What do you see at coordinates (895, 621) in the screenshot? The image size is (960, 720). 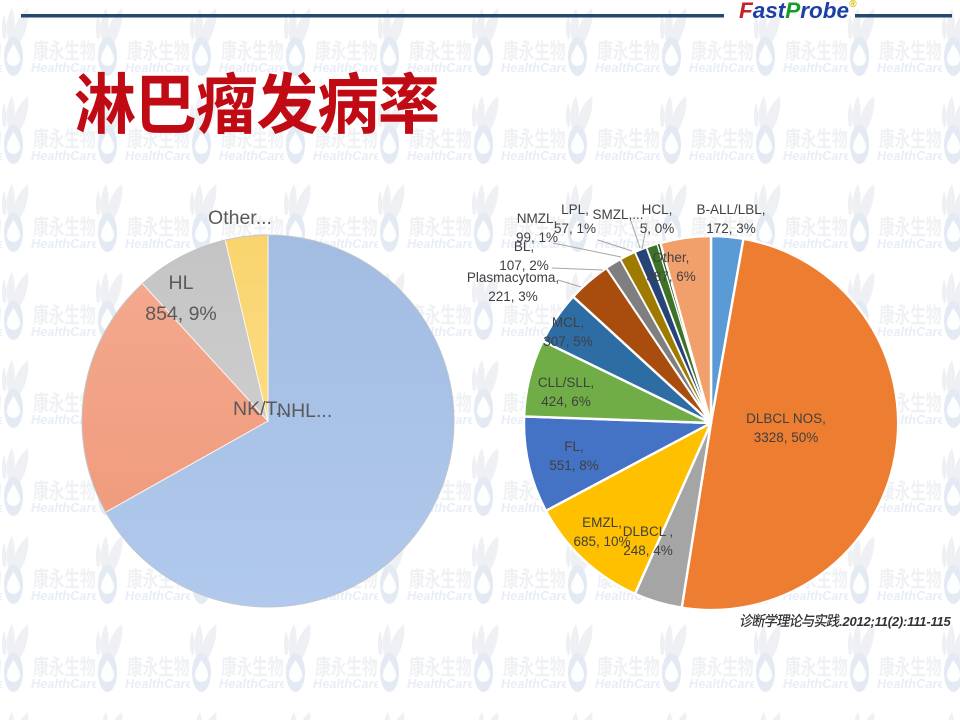 I see `svg-text: .2012;11(2):111-115` at bounding box center [895, 621].